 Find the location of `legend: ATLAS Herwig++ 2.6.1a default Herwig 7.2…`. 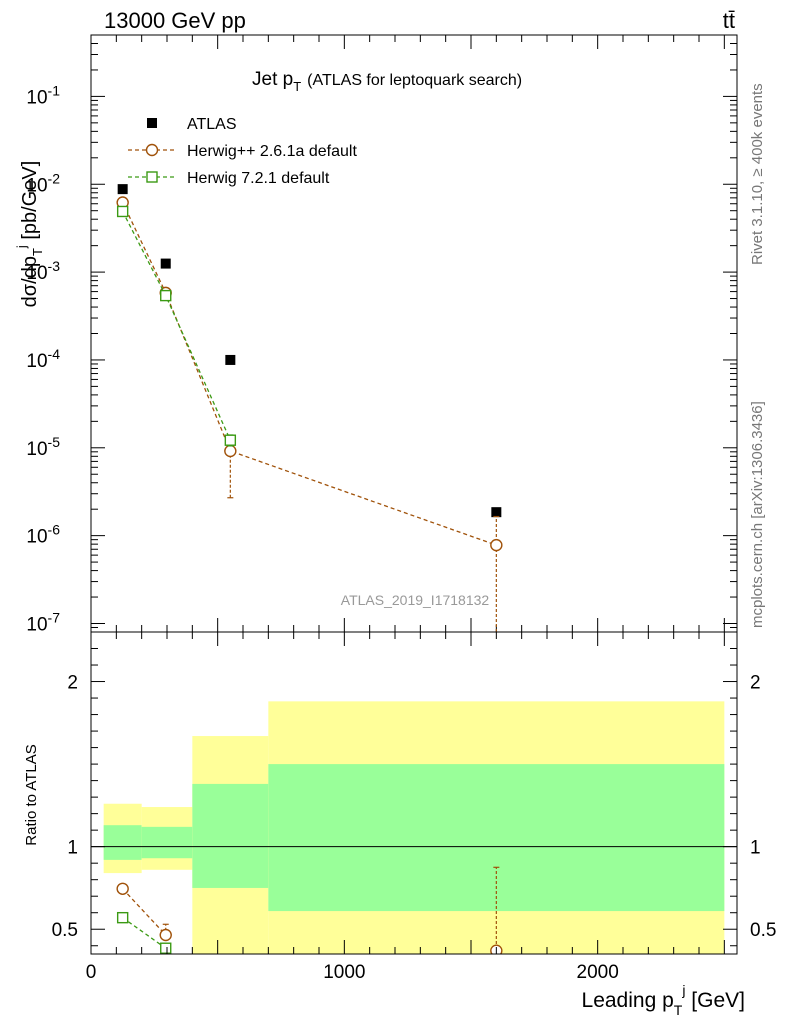

legend: ATLAS Herwig++ 2.6.1a default Herwig 7.2… is located at coordinates (242, 151).